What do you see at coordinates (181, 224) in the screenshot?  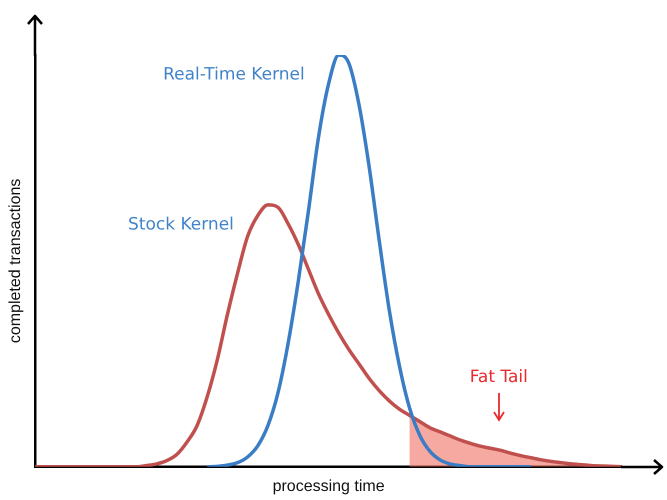 I see `series-label: Stock Kernel` at bounding box center [181, 224].